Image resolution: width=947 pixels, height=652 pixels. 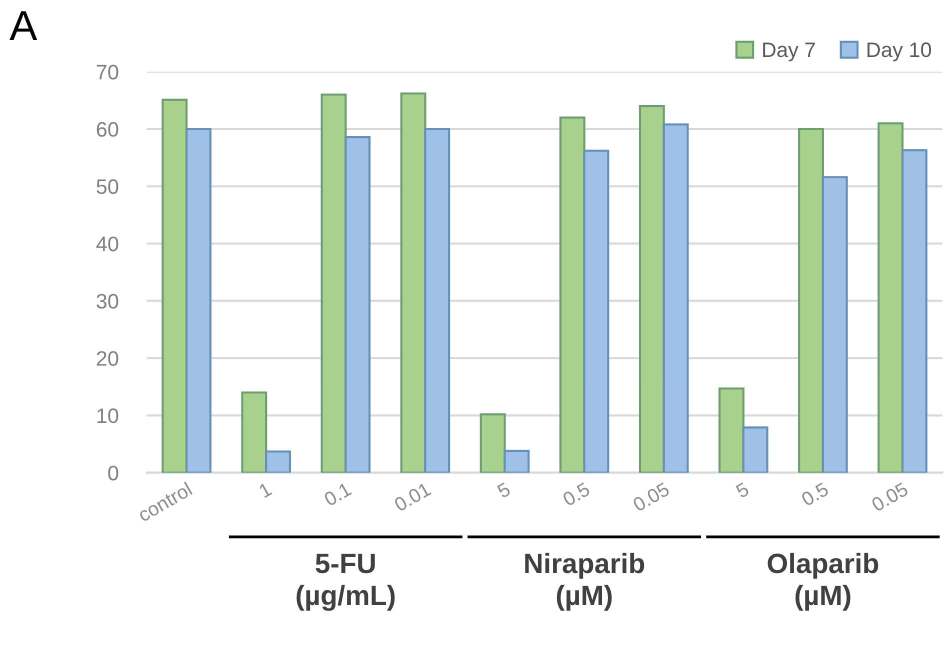 What do you see at coordinates (265, 490) in the screenshot?
I see `x-tick-label: 1` at bounding box center [265, 490].